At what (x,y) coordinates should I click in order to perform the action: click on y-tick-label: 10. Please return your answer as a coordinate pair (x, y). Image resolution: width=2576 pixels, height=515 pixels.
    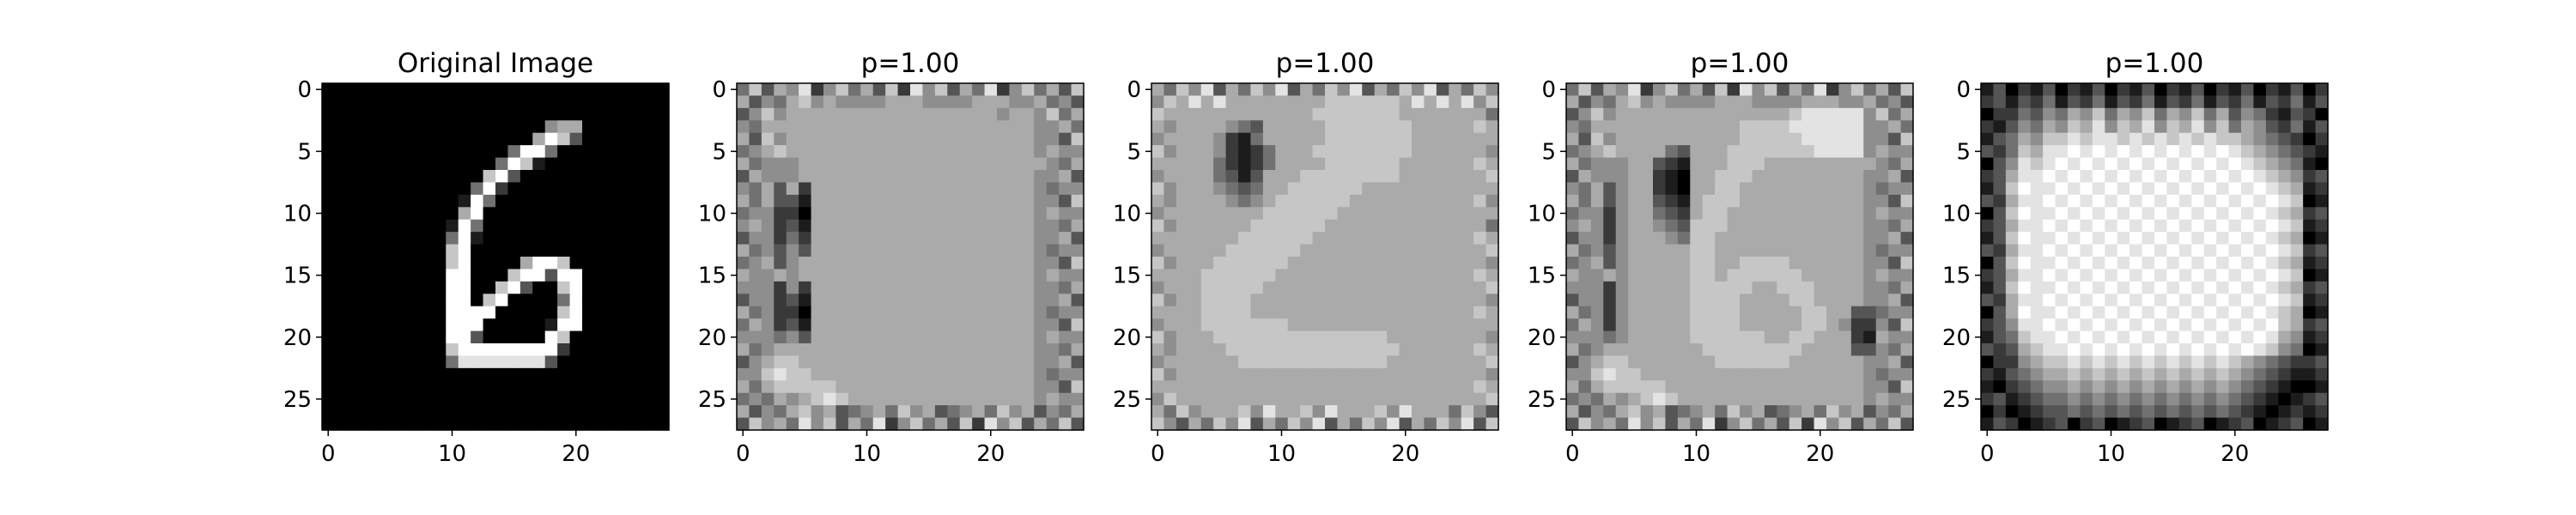
    Looking at the image, I should click on (1542, 214).